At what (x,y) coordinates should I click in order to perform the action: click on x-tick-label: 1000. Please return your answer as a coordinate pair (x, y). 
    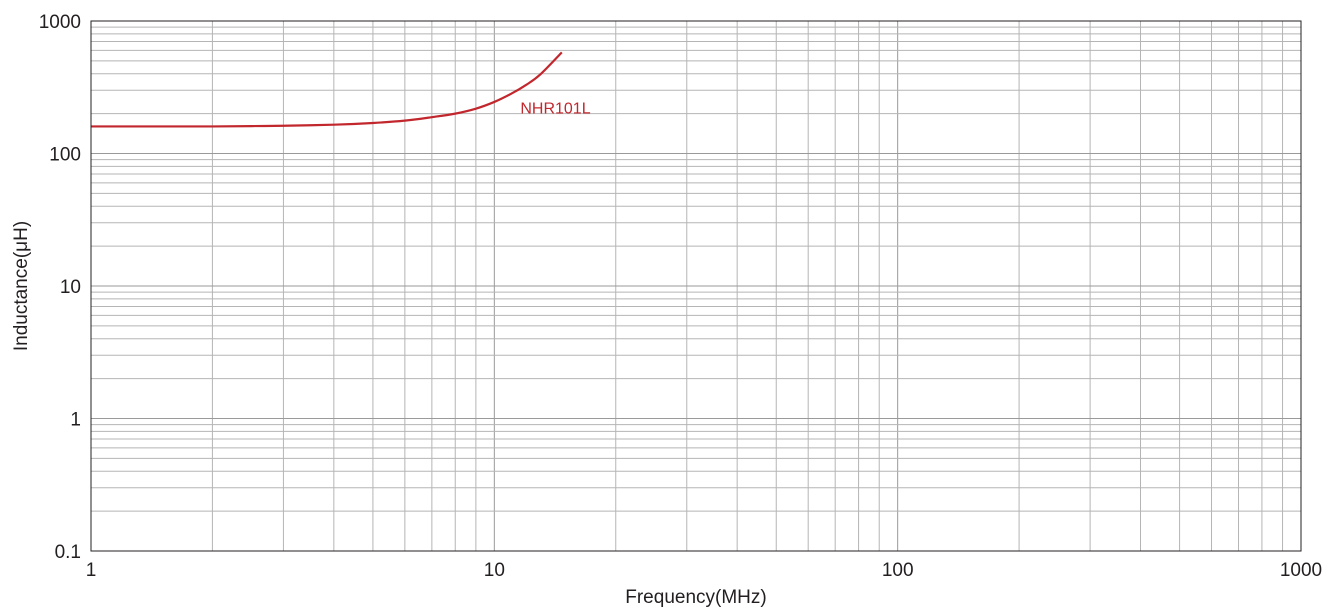
    Looking at the image, I should click on (1301, 570).